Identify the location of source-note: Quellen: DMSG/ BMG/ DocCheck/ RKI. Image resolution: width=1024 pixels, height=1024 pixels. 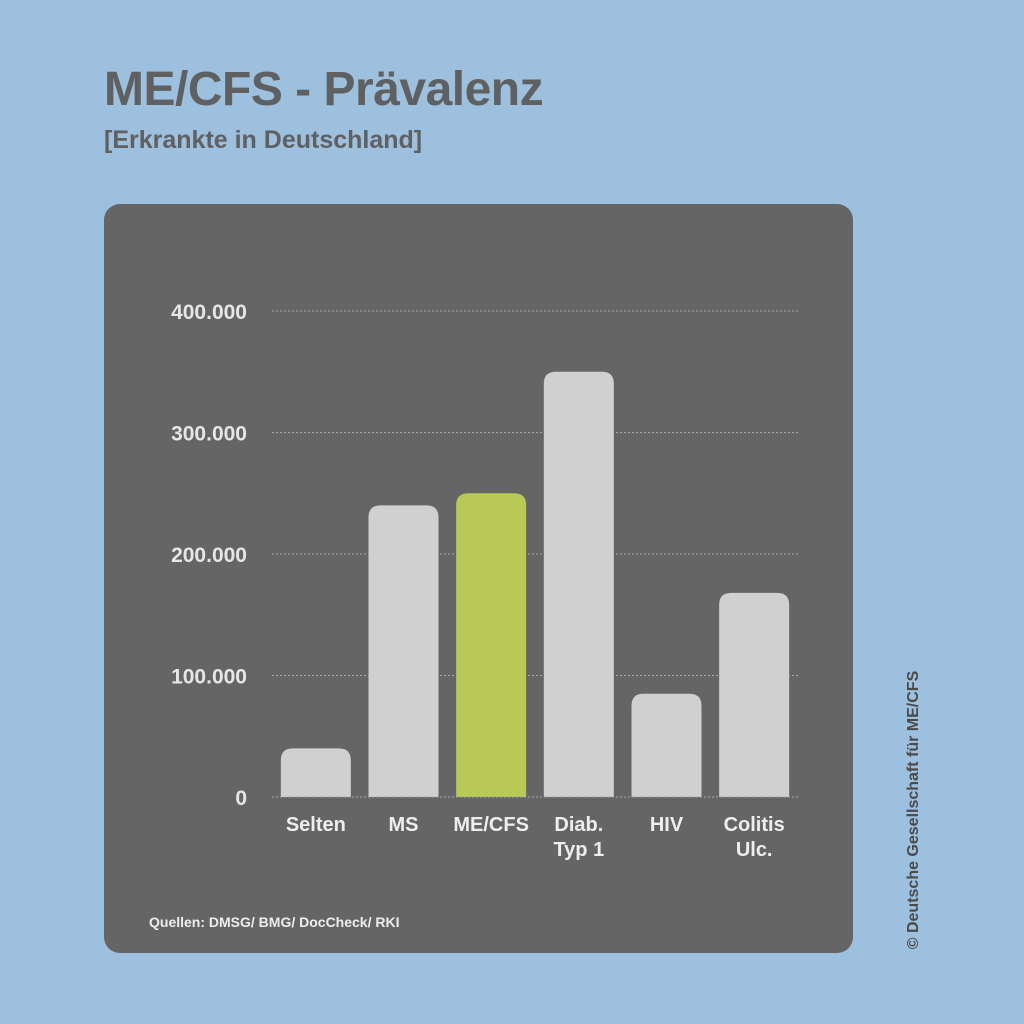
(274, 922).